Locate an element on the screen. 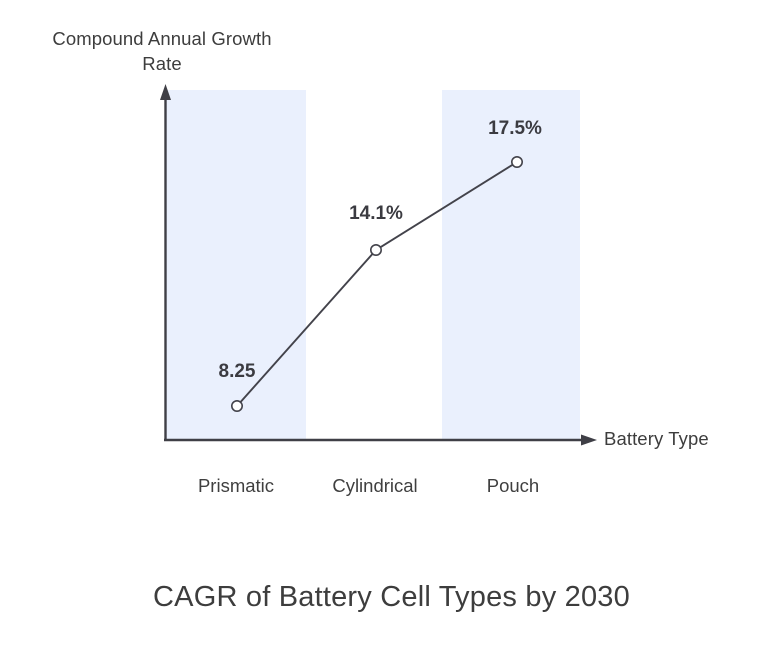 The width and height of the screenshot is (783, 654). x-tick-label-prismatic: Prismatic is located at coordinates (236, 485).